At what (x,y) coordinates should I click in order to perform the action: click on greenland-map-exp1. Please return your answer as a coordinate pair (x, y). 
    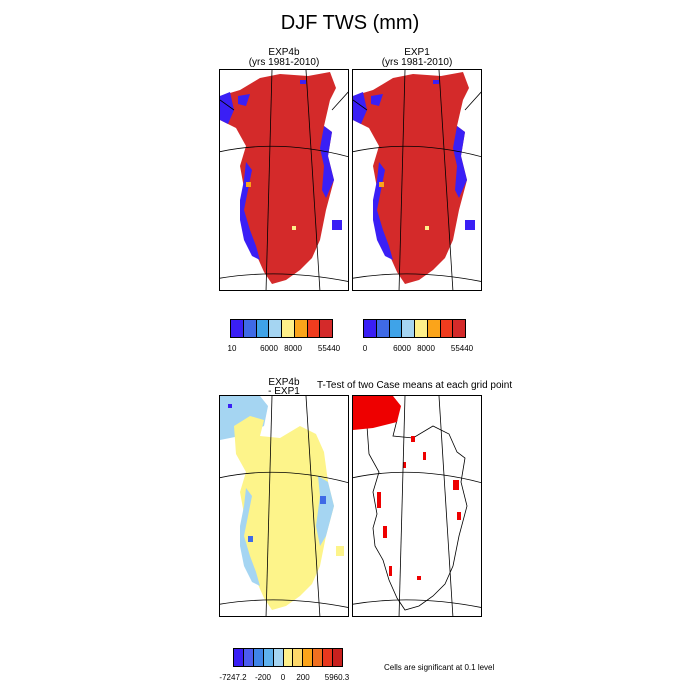
    Looking at the image, I should click on (417, 180).